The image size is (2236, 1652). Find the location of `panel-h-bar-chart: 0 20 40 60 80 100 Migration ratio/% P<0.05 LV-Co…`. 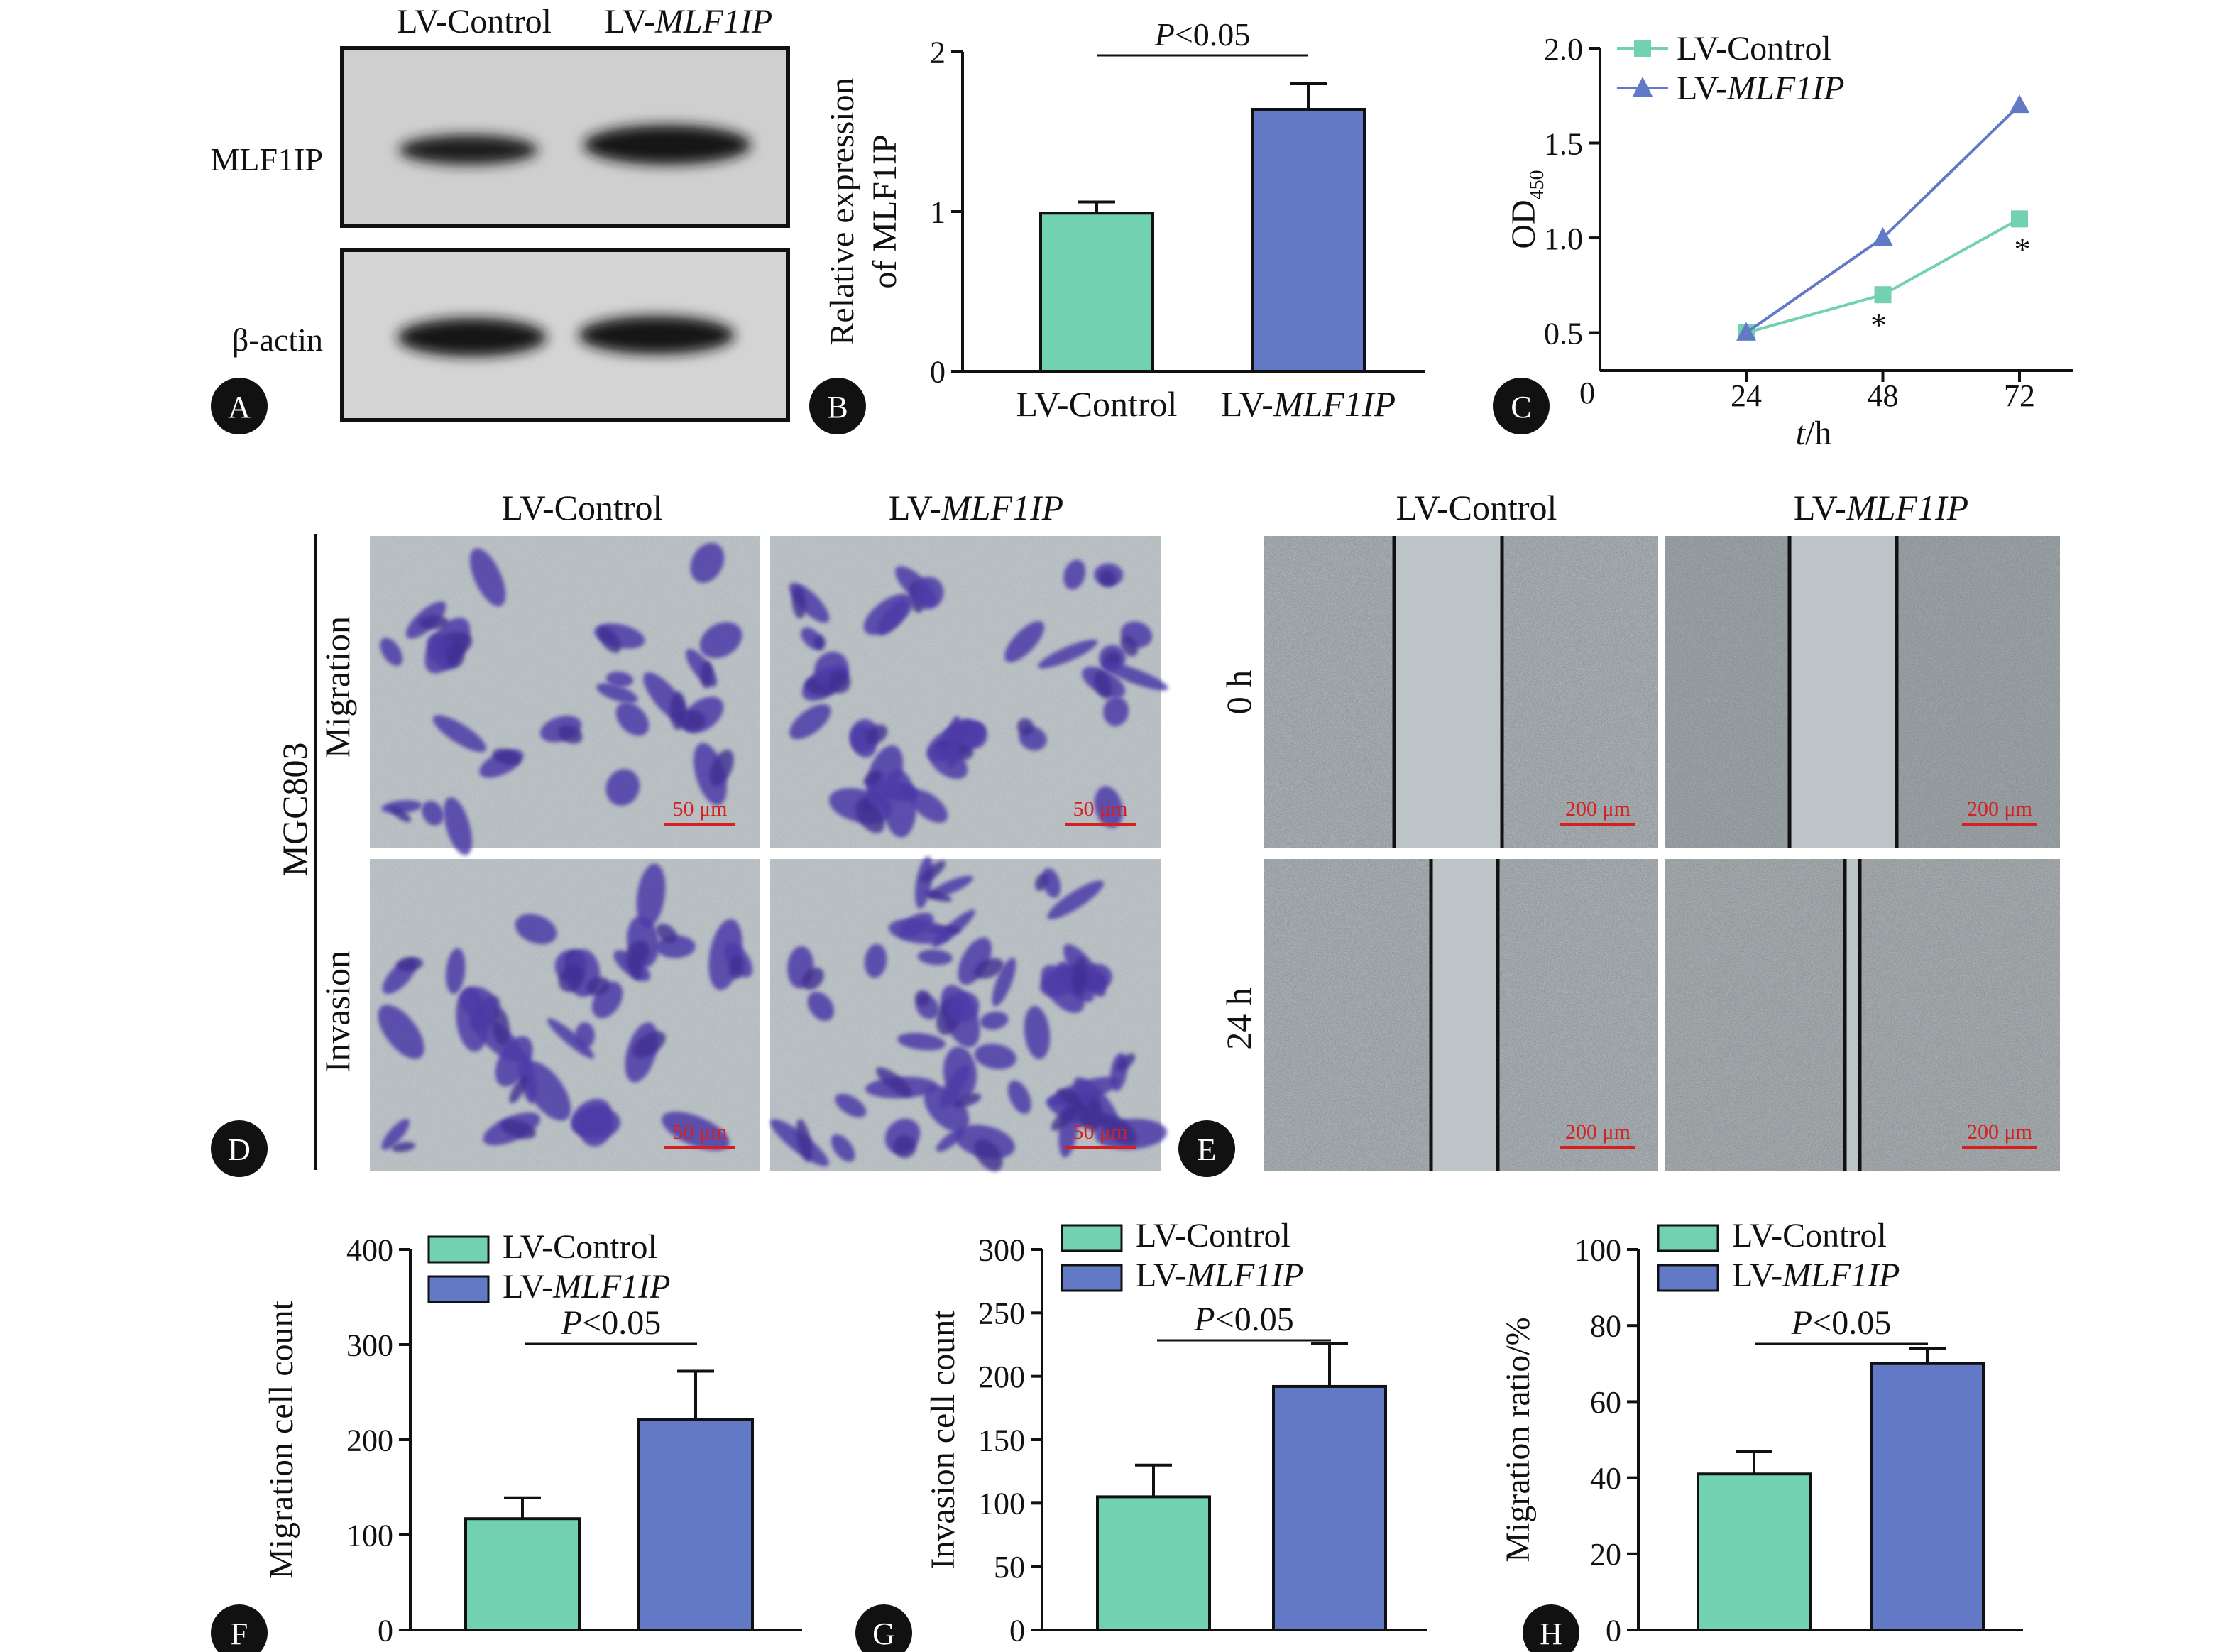

panel-h-bar-chart: 0 20 40 60 80 100 Migration ratio/% P<0.05 LV-Co… is located at coordinates (1761, 1433).